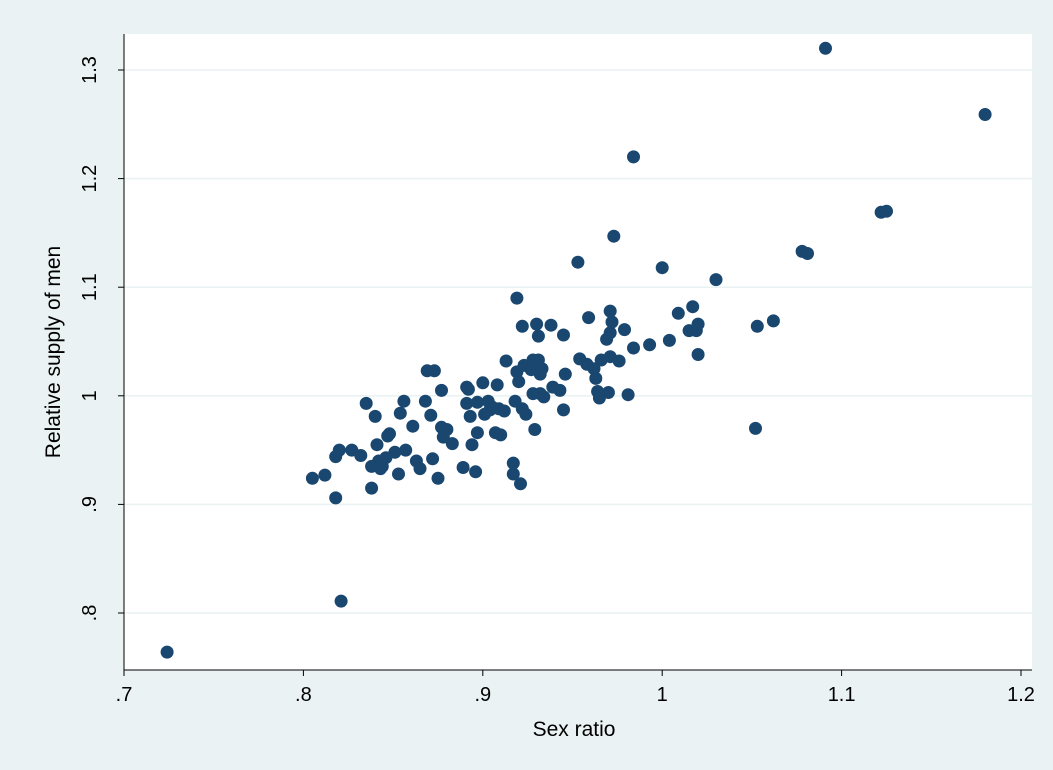 The height and width of the screenshot is (770, 1053). I want to click on y-tick-label: .9, so click(90, 504).